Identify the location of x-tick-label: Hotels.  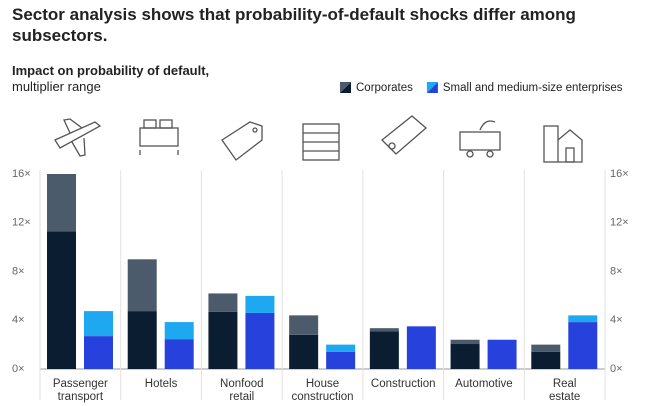
(161, 384).